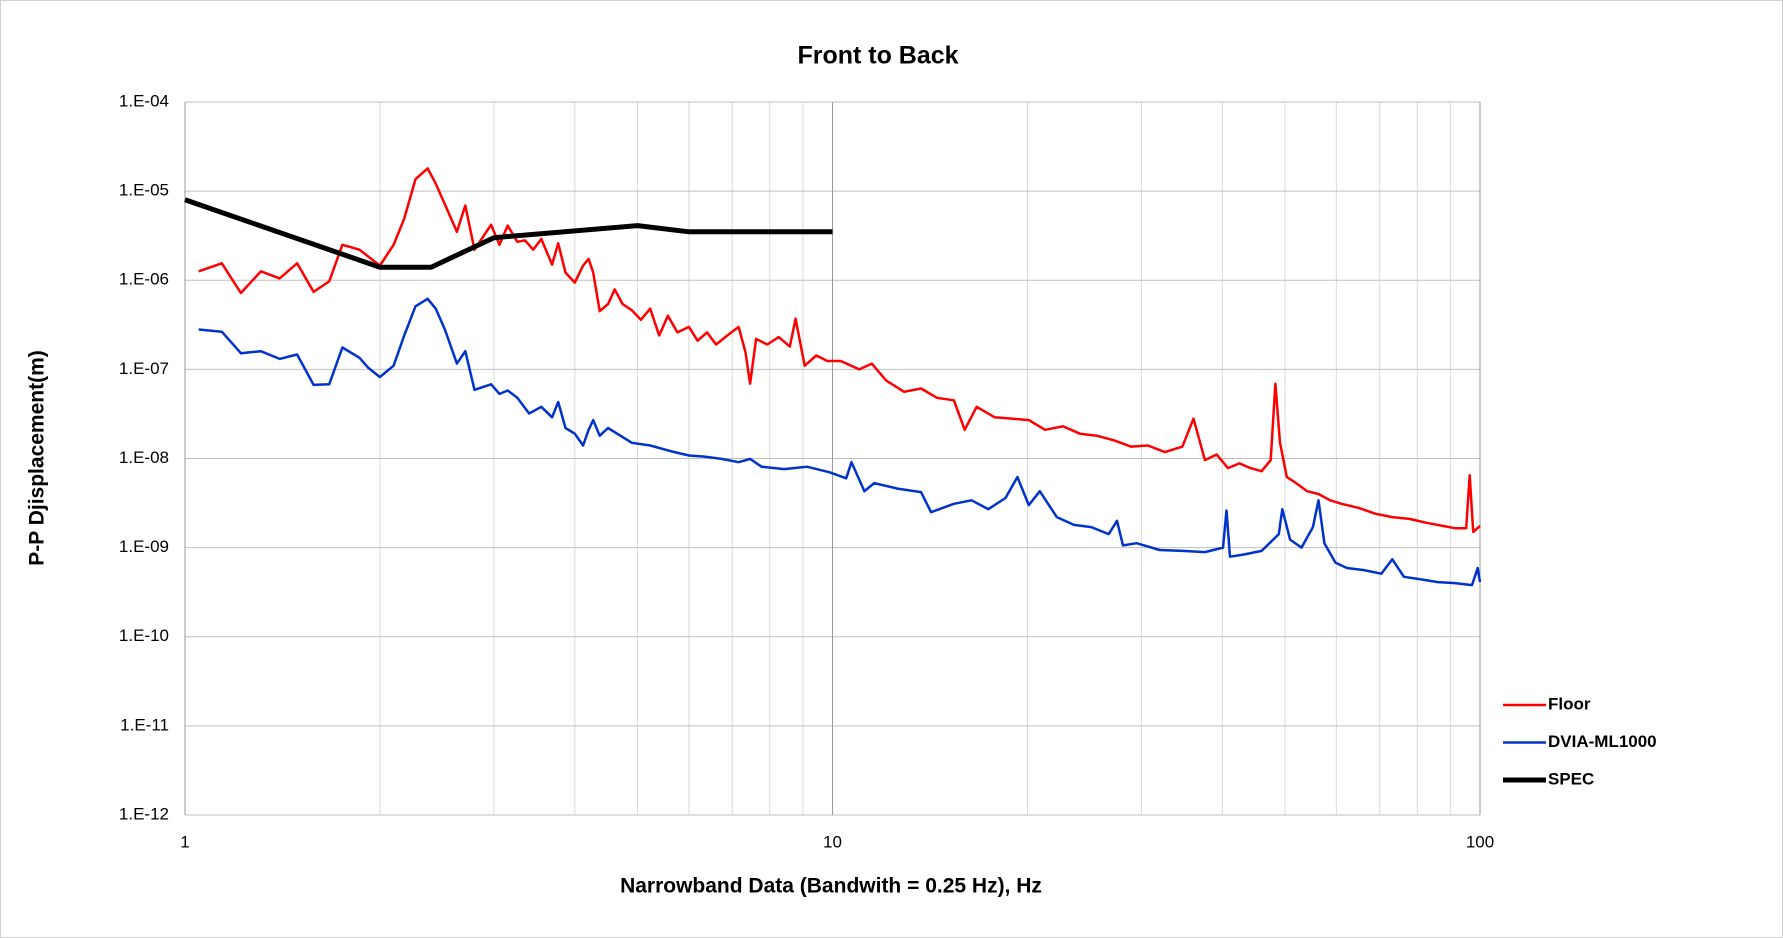 The width and height of the screenshot is (1783, 938). What do you see at coordinates (831, 886) in the screenshot?
I see `x-axis-title: Narrowband Data (Bandwith = 0.25 Hz), Hz` at bounding box center [831, 886].